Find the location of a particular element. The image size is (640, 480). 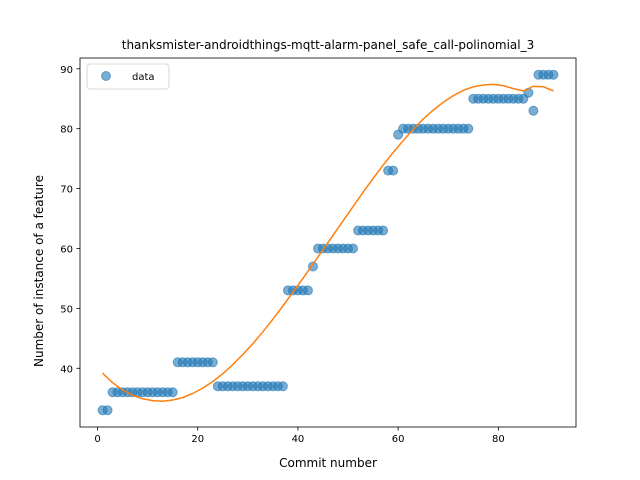

legend-marker is located at coordinates (106, 76).